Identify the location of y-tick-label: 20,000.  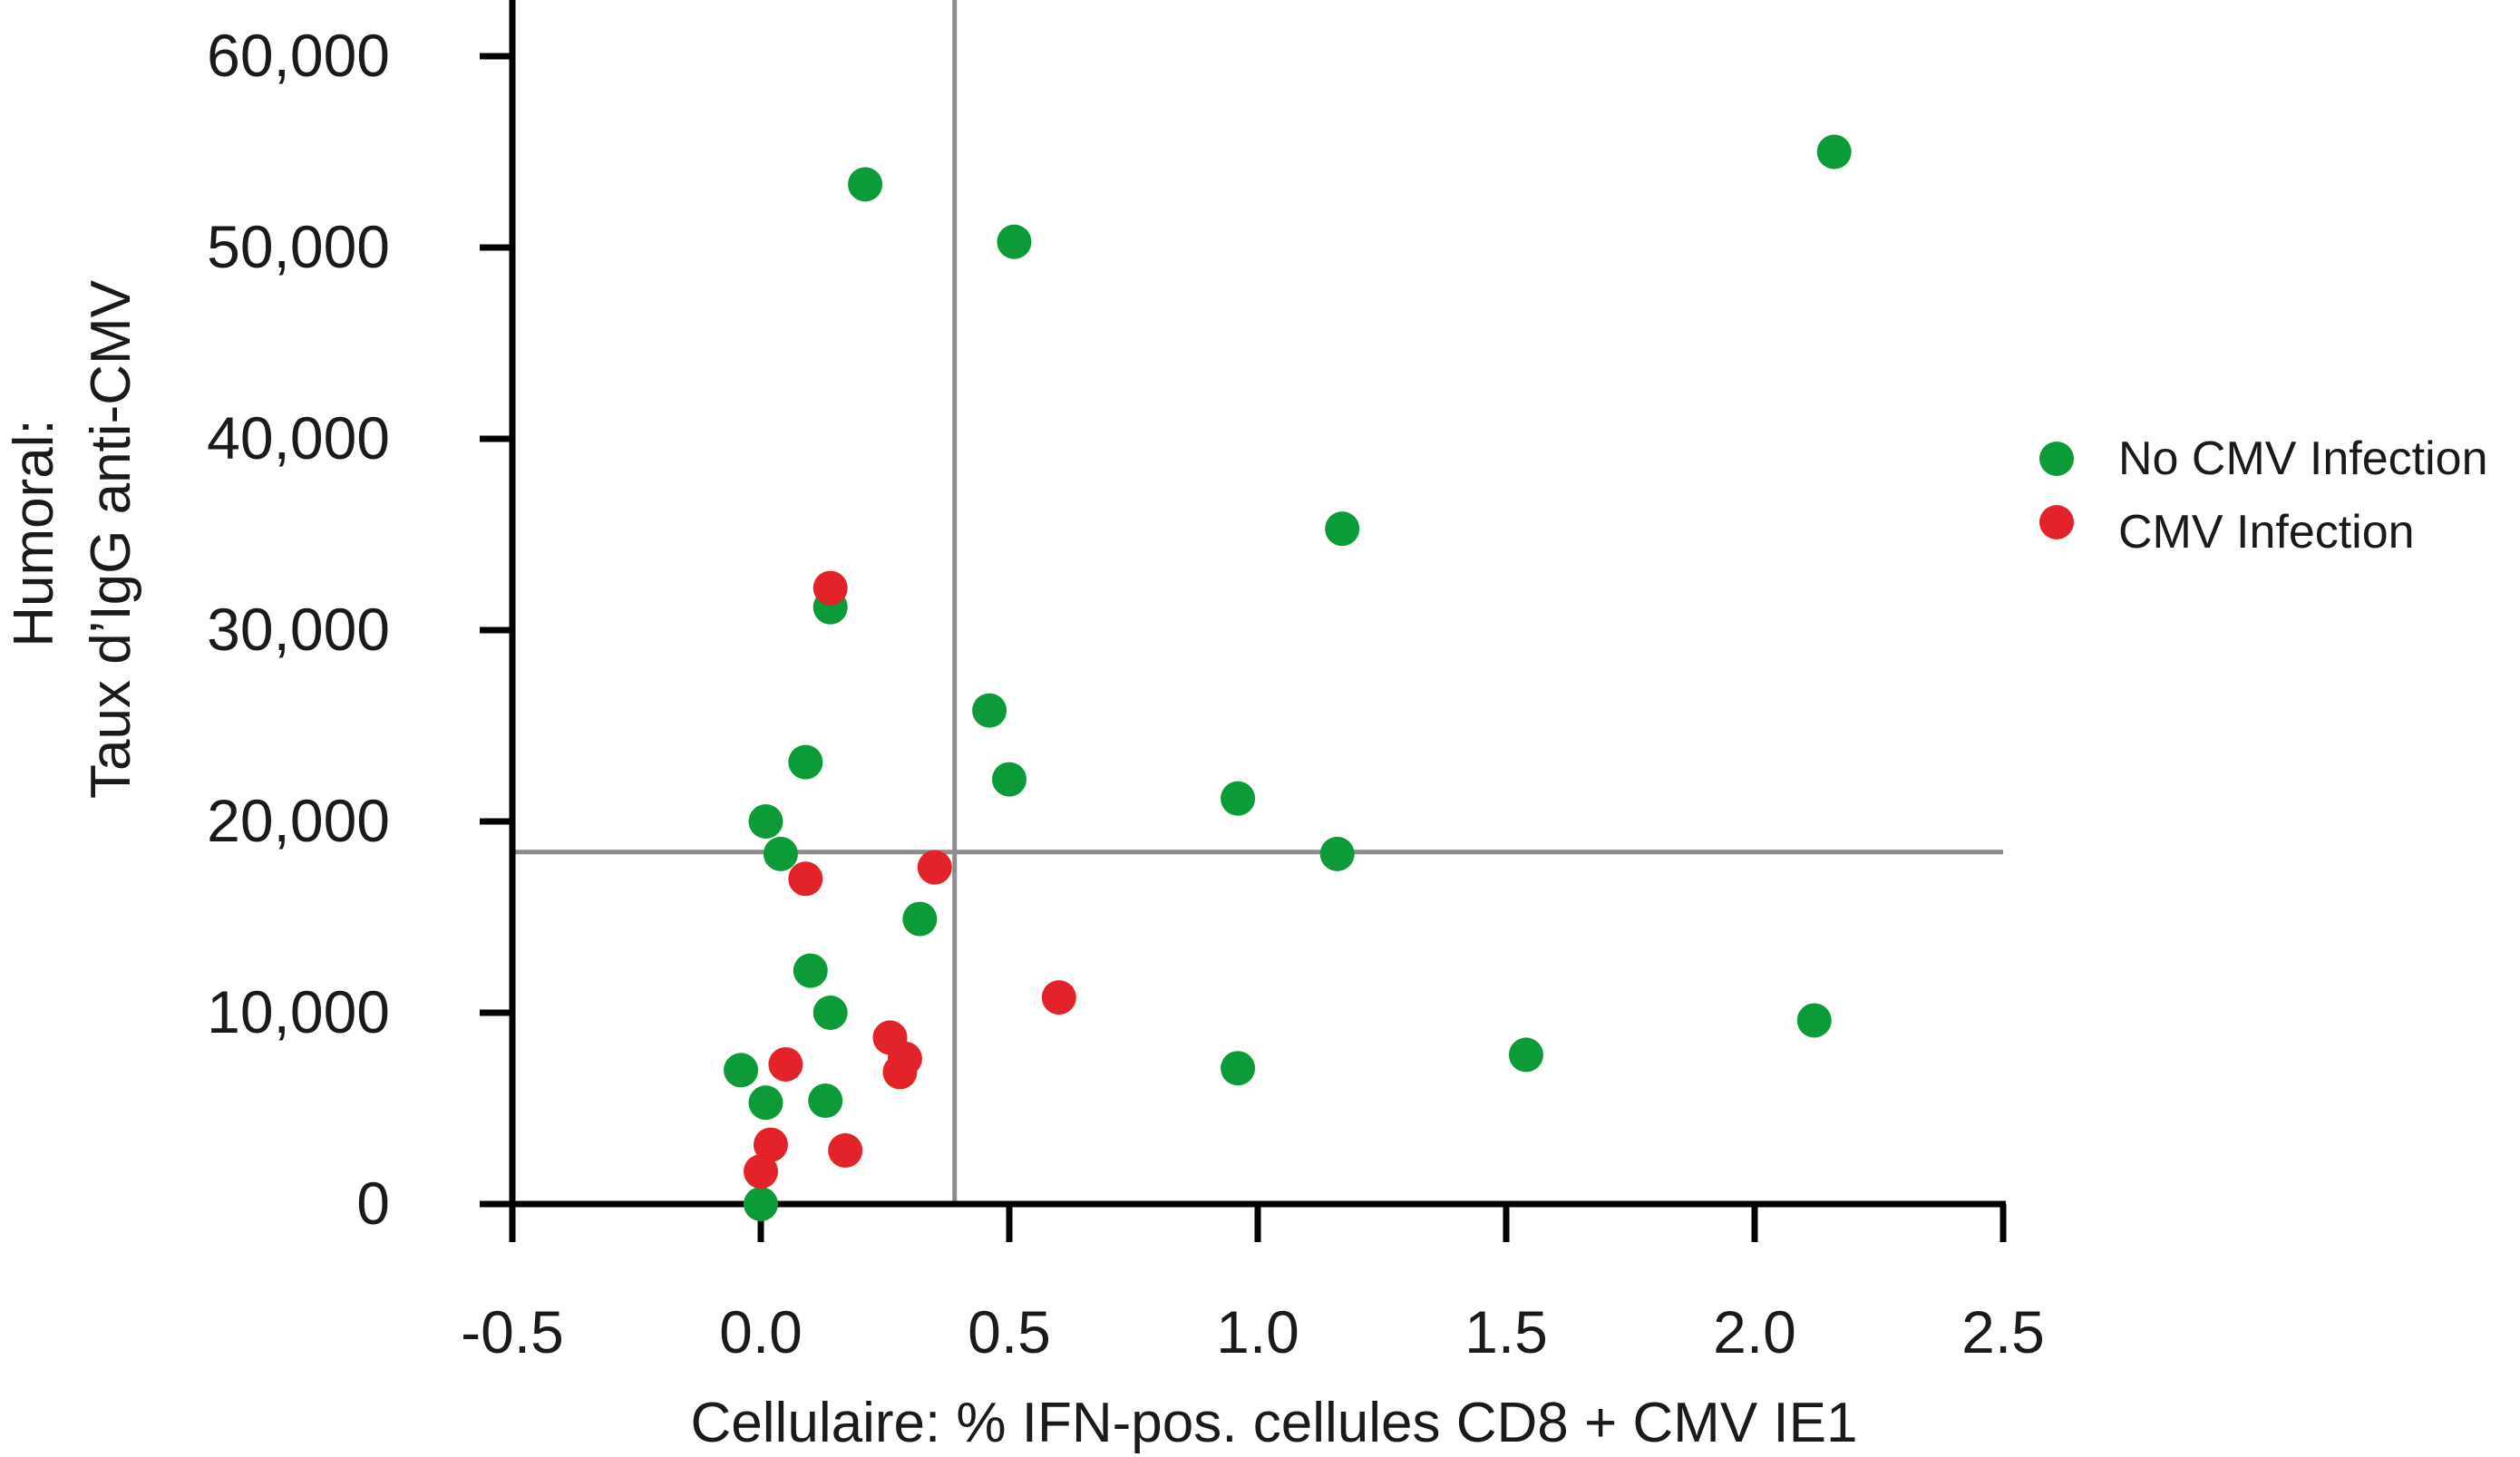
(298, 821).